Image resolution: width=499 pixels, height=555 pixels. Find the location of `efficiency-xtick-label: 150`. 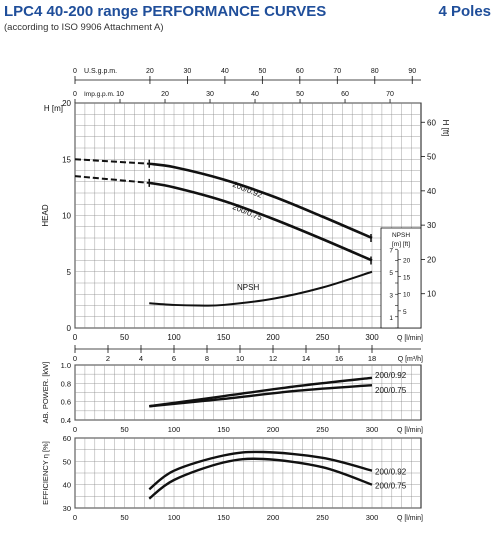

efficiency-xtick-label: 150 is located at coordinates (223, 517).